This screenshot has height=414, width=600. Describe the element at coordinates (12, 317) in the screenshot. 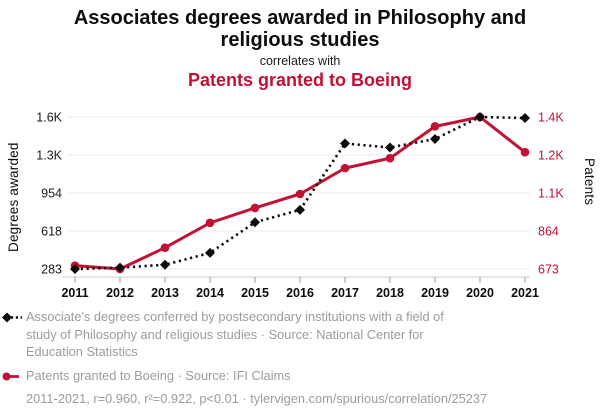

I see `degrees-series-marker-icon` at that location.